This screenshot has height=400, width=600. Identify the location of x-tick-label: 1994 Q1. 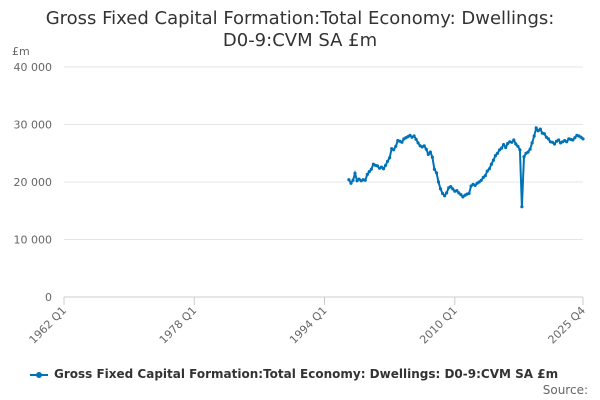
(308, 325).